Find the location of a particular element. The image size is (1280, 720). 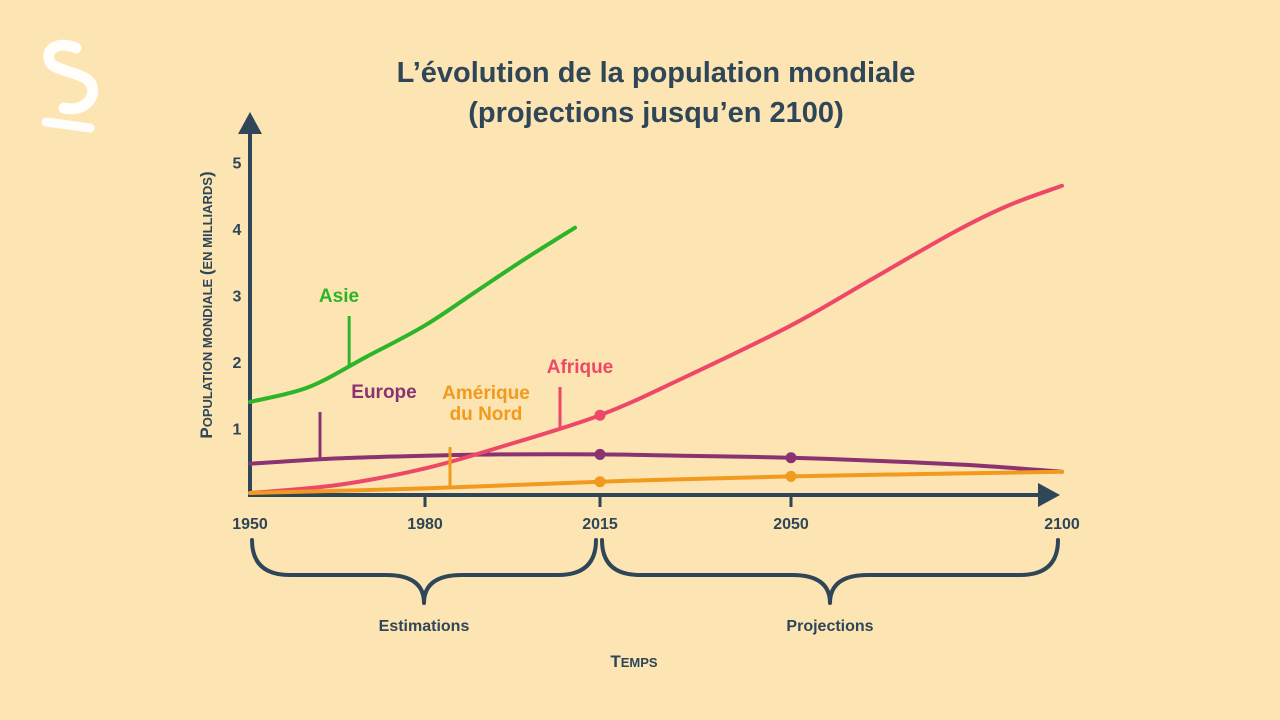

y-axis-label-part: P is located at coordinates (206, 432).